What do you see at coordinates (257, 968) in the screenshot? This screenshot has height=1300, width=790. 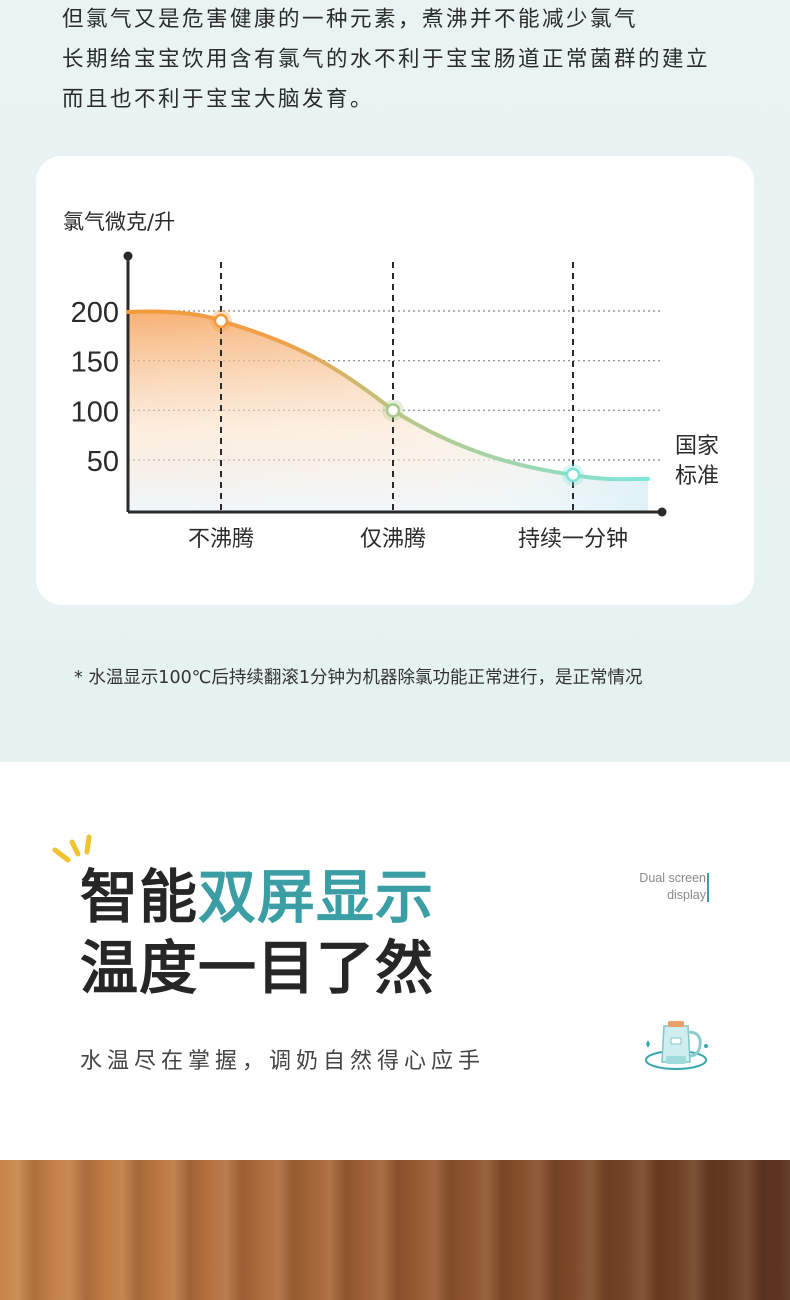 I see `headline-line-2: 温度一目了然` at bounding box center [257, 968].